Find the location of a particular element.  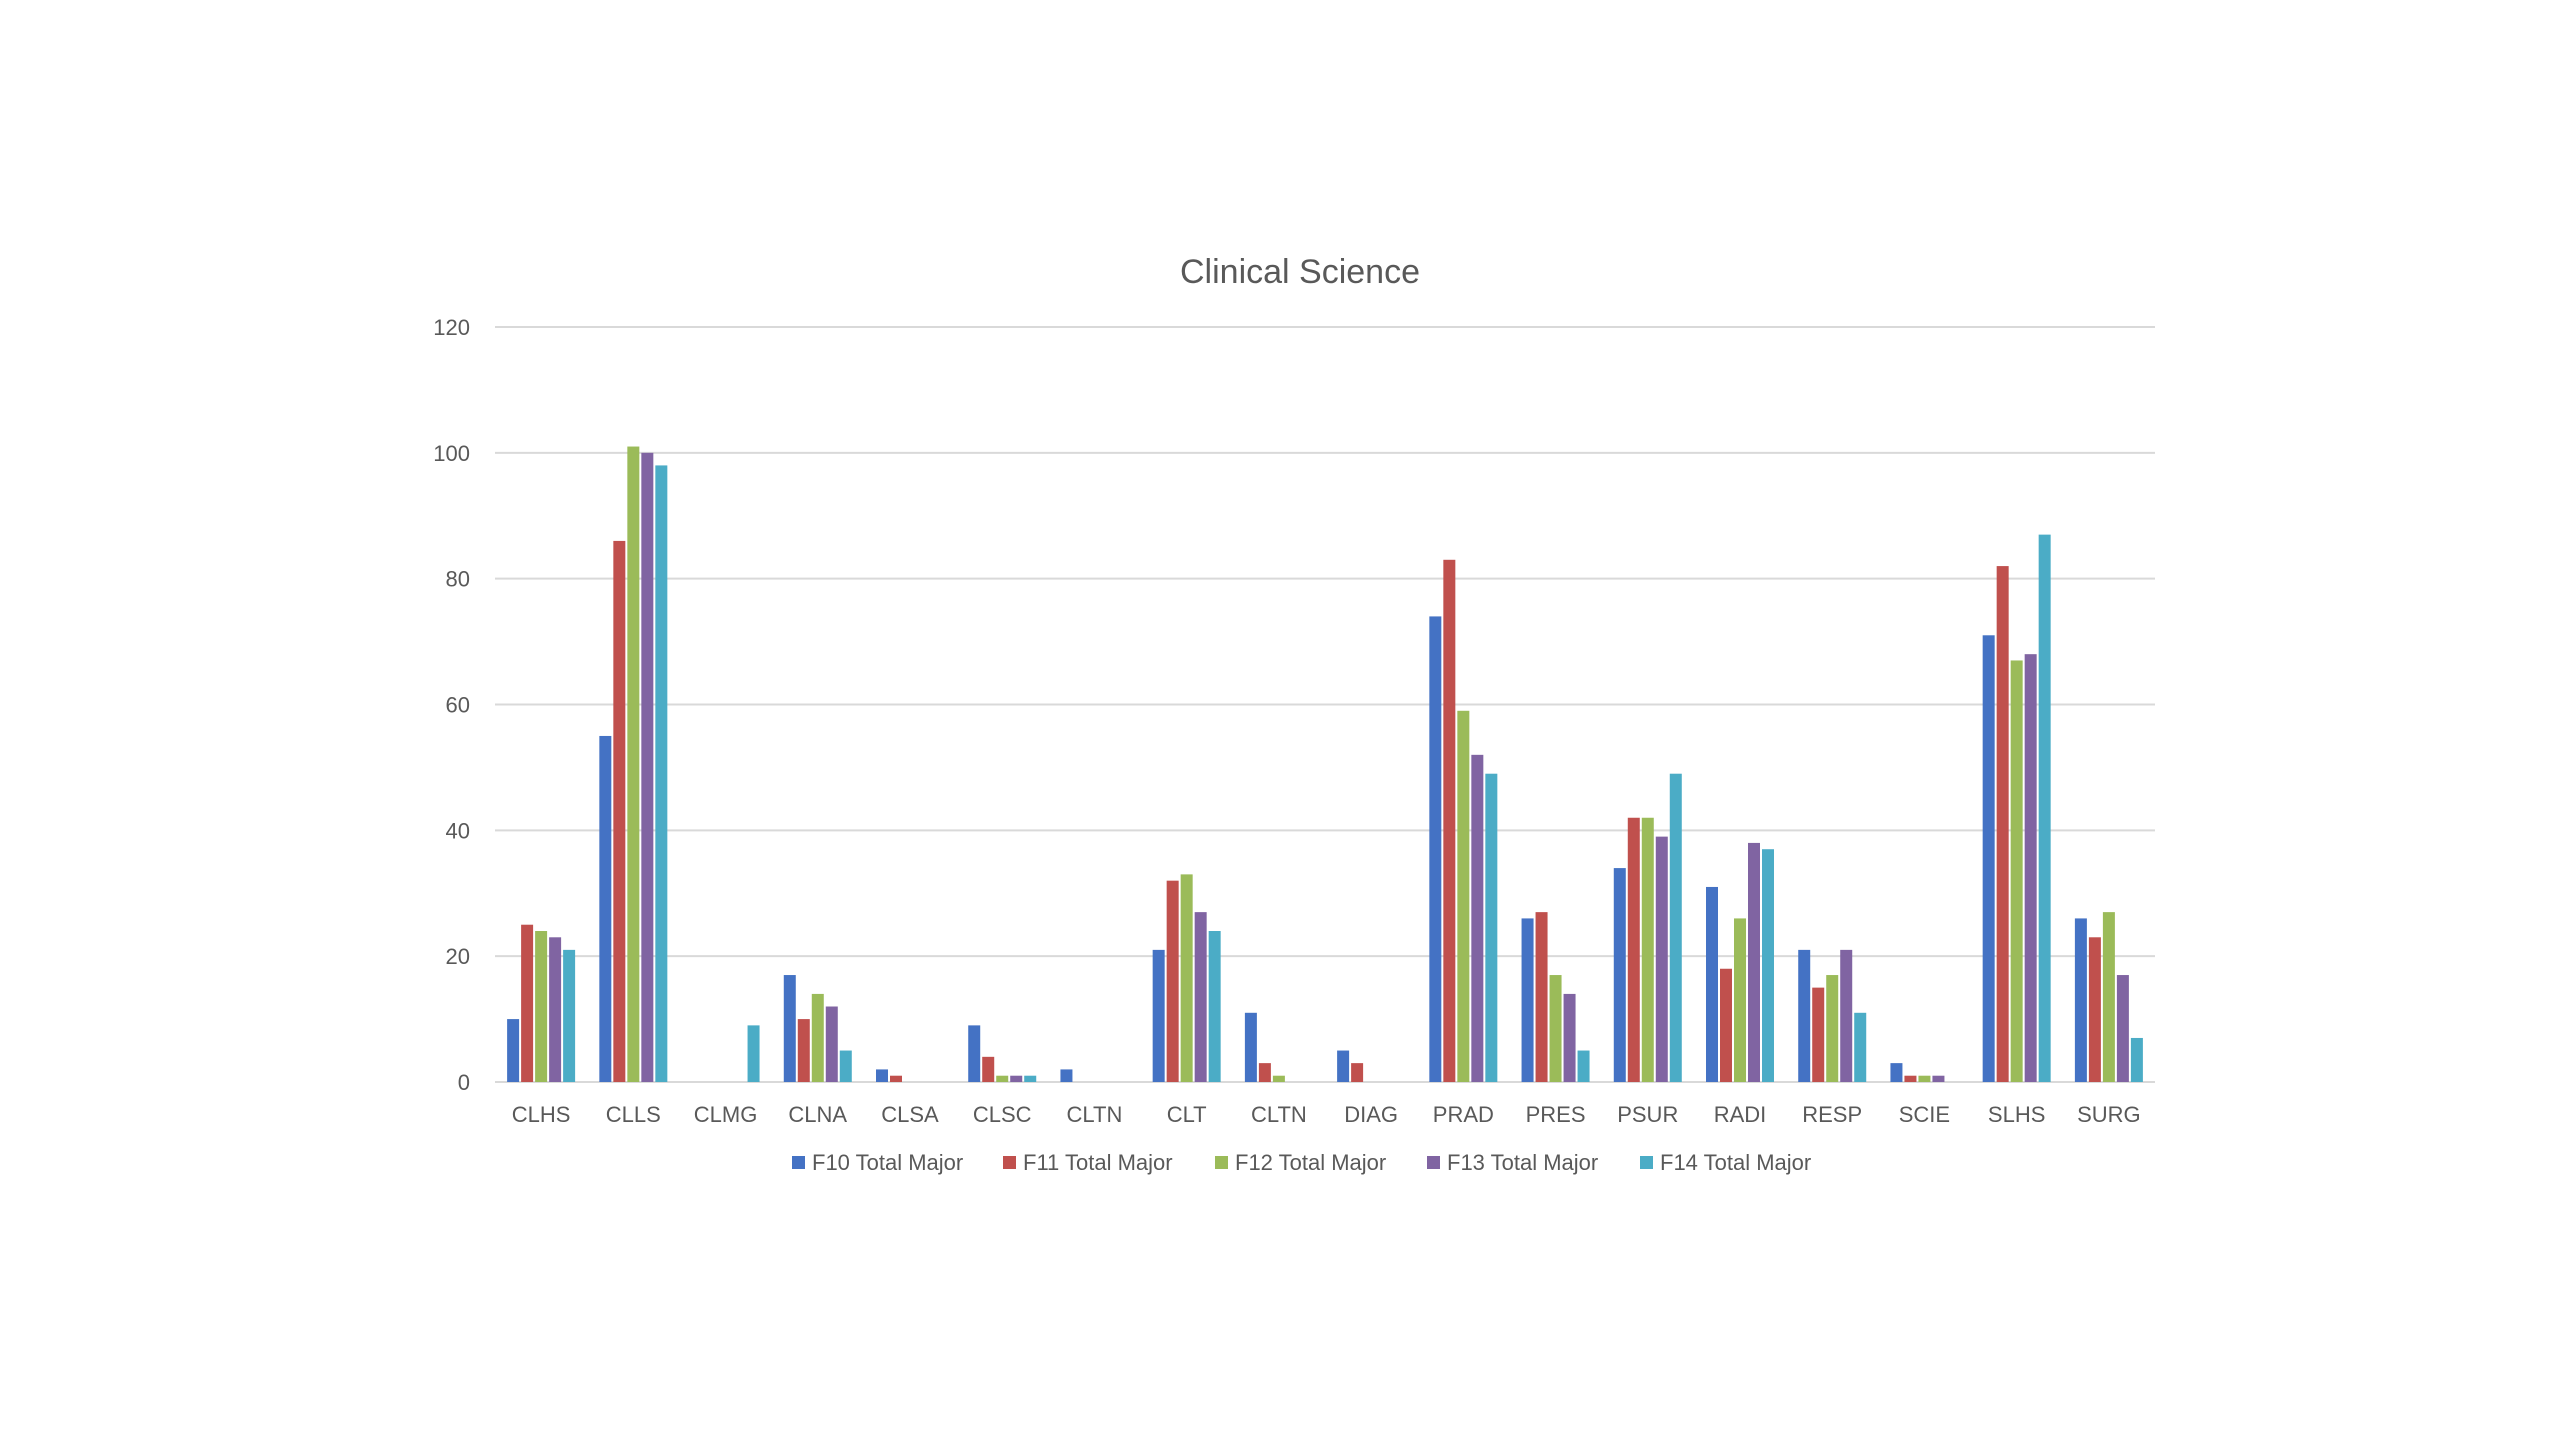

x-category-label: CLSC is located at coordinates (1002, 1114).